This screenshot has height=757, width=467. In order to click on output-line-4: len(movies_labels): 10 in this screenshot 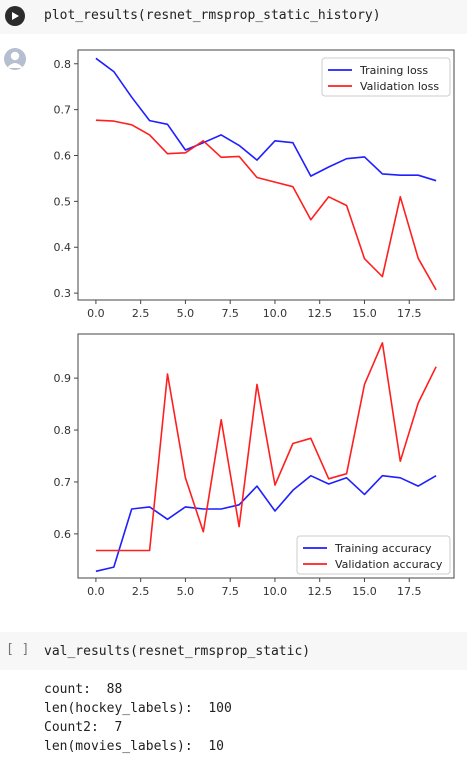, I will do `click(134, 746)`.